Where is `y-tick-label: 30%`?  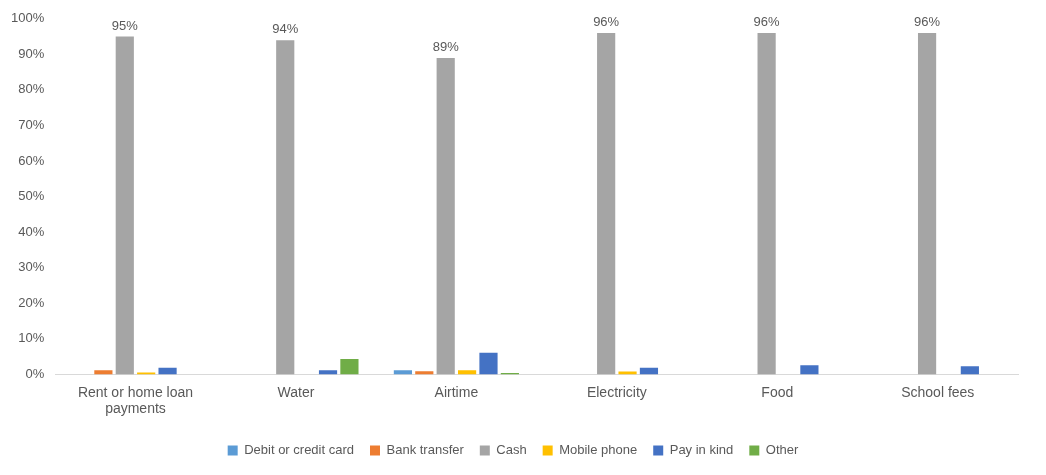 y-tick-label: 30% is located at coordinates (31, 267).